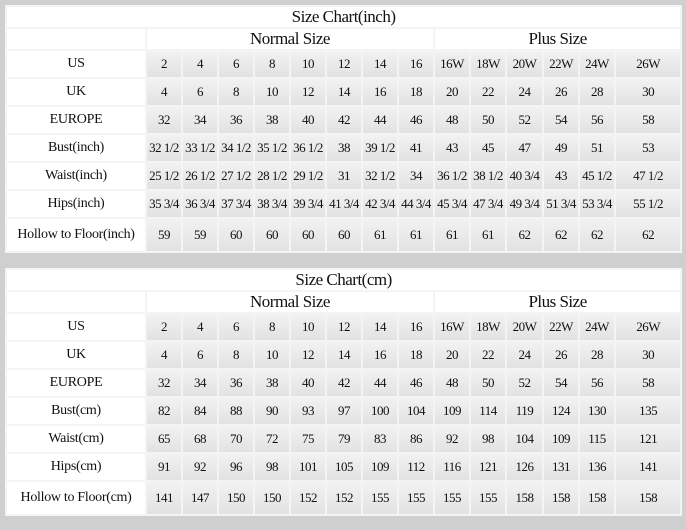  Describe the element at coordinates (272, 120) in the screenshot. I see `size-cell: 38` at that location.